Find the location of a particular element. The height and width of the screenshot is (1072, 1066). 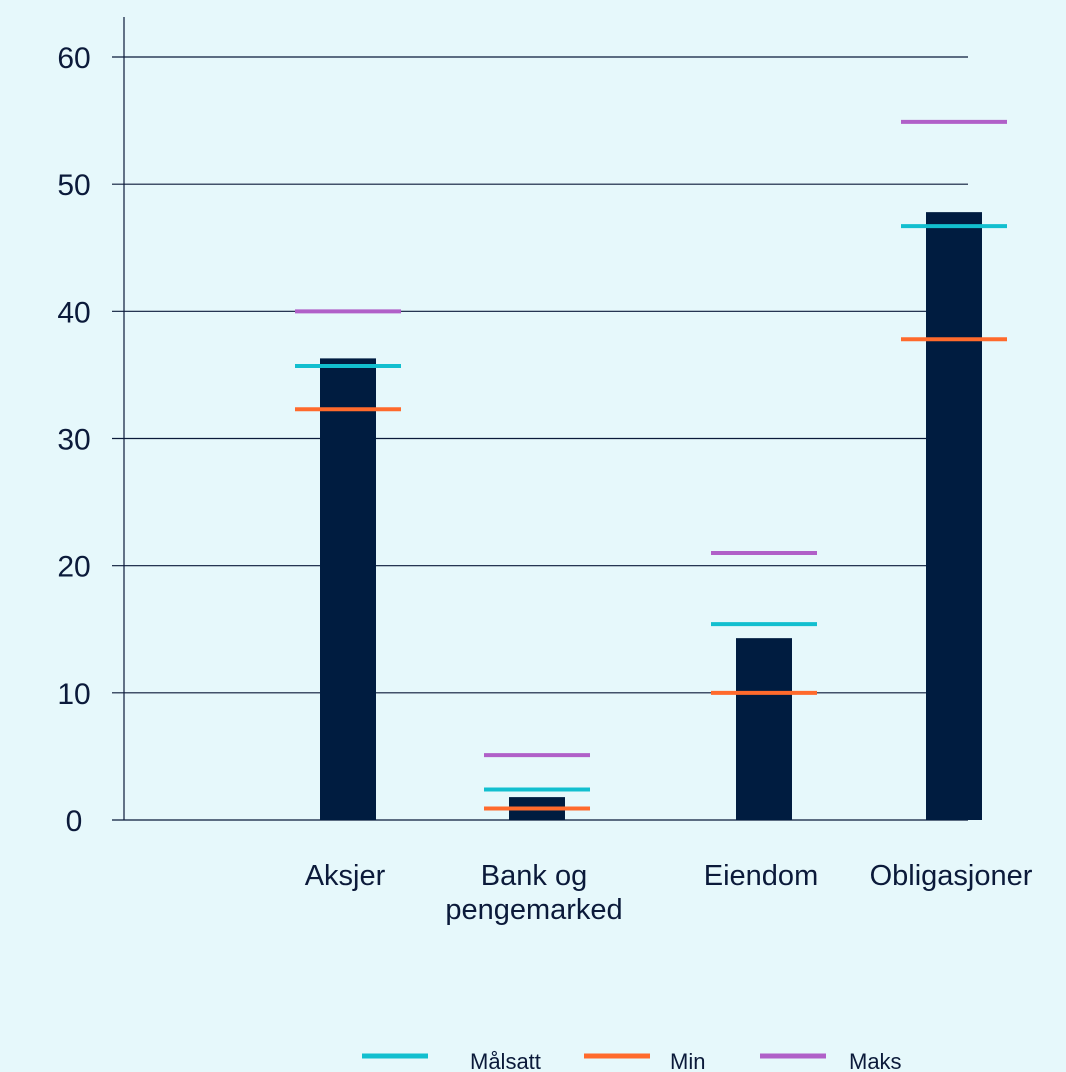

y-tick-label: 60 is located at coordinates (73, 58).